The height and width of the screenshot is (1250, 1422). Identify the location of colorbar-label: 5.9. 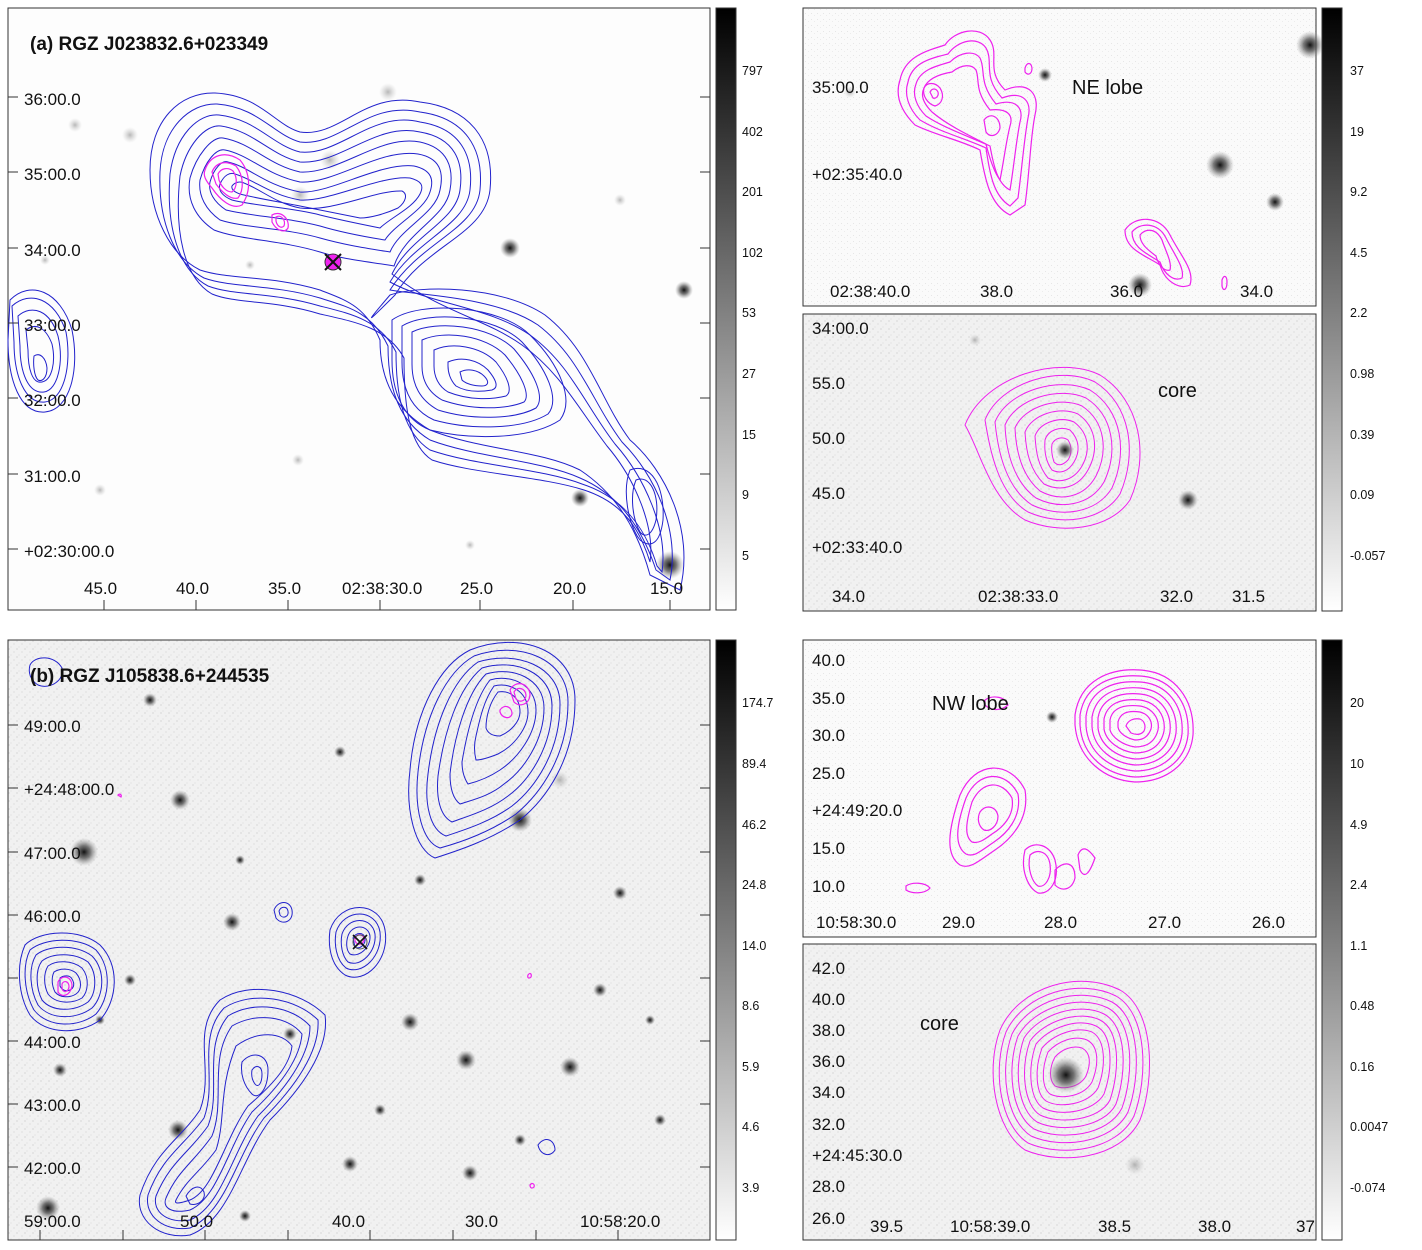
(750, 1067).